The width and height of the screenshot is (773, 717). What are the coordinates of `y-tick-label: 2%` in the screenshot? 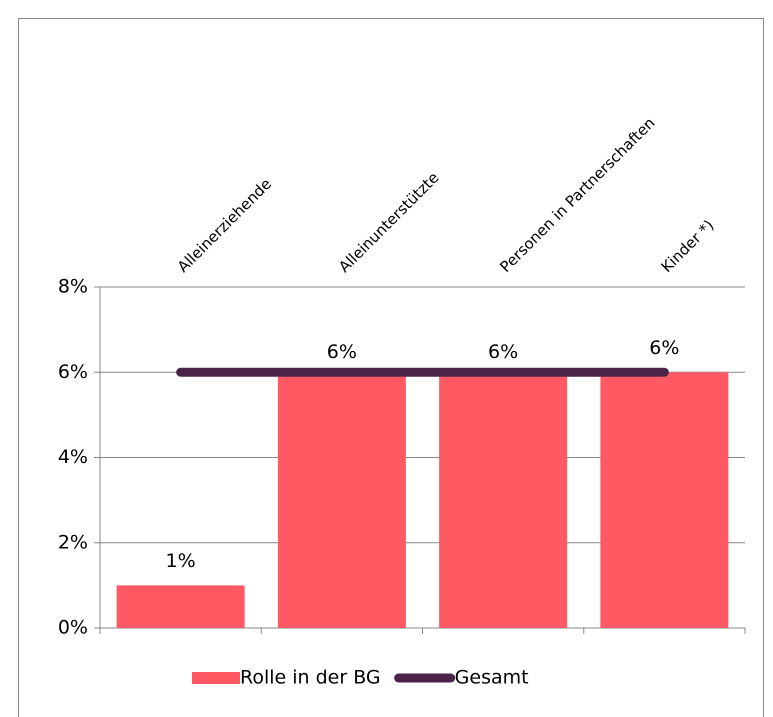 It's located at (73, 542).